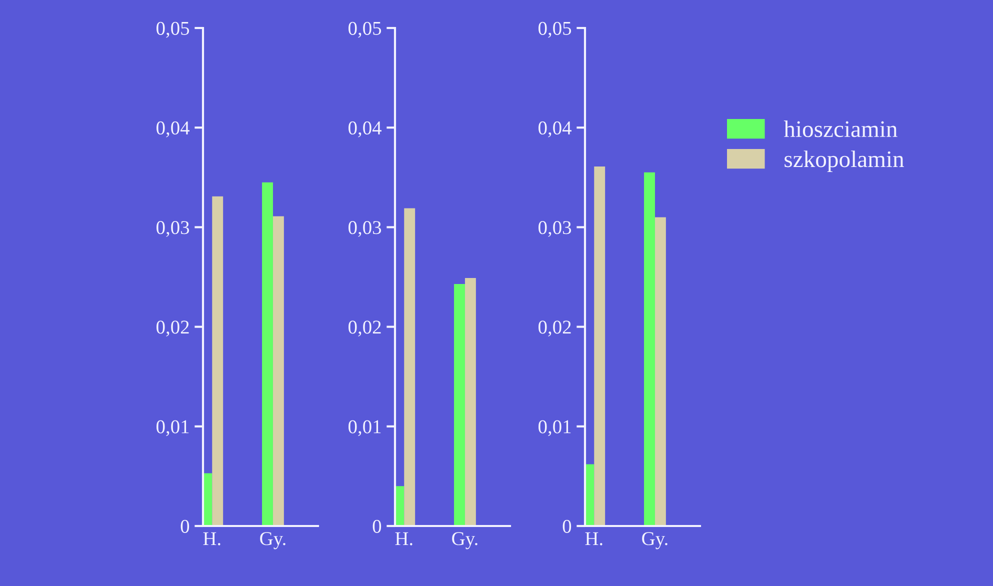  What do you see at coordinates (844, 161) in the screenshot?
I see `legend-label: szkopolamin` at bounding box center [844, 161].